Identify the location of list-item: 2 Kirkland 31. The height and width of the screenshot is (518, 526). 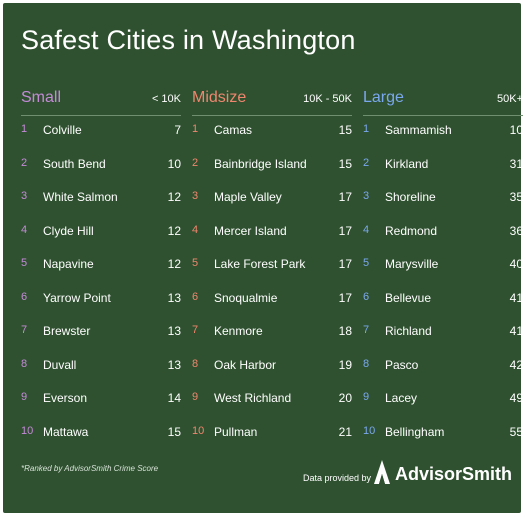
(443, 174).